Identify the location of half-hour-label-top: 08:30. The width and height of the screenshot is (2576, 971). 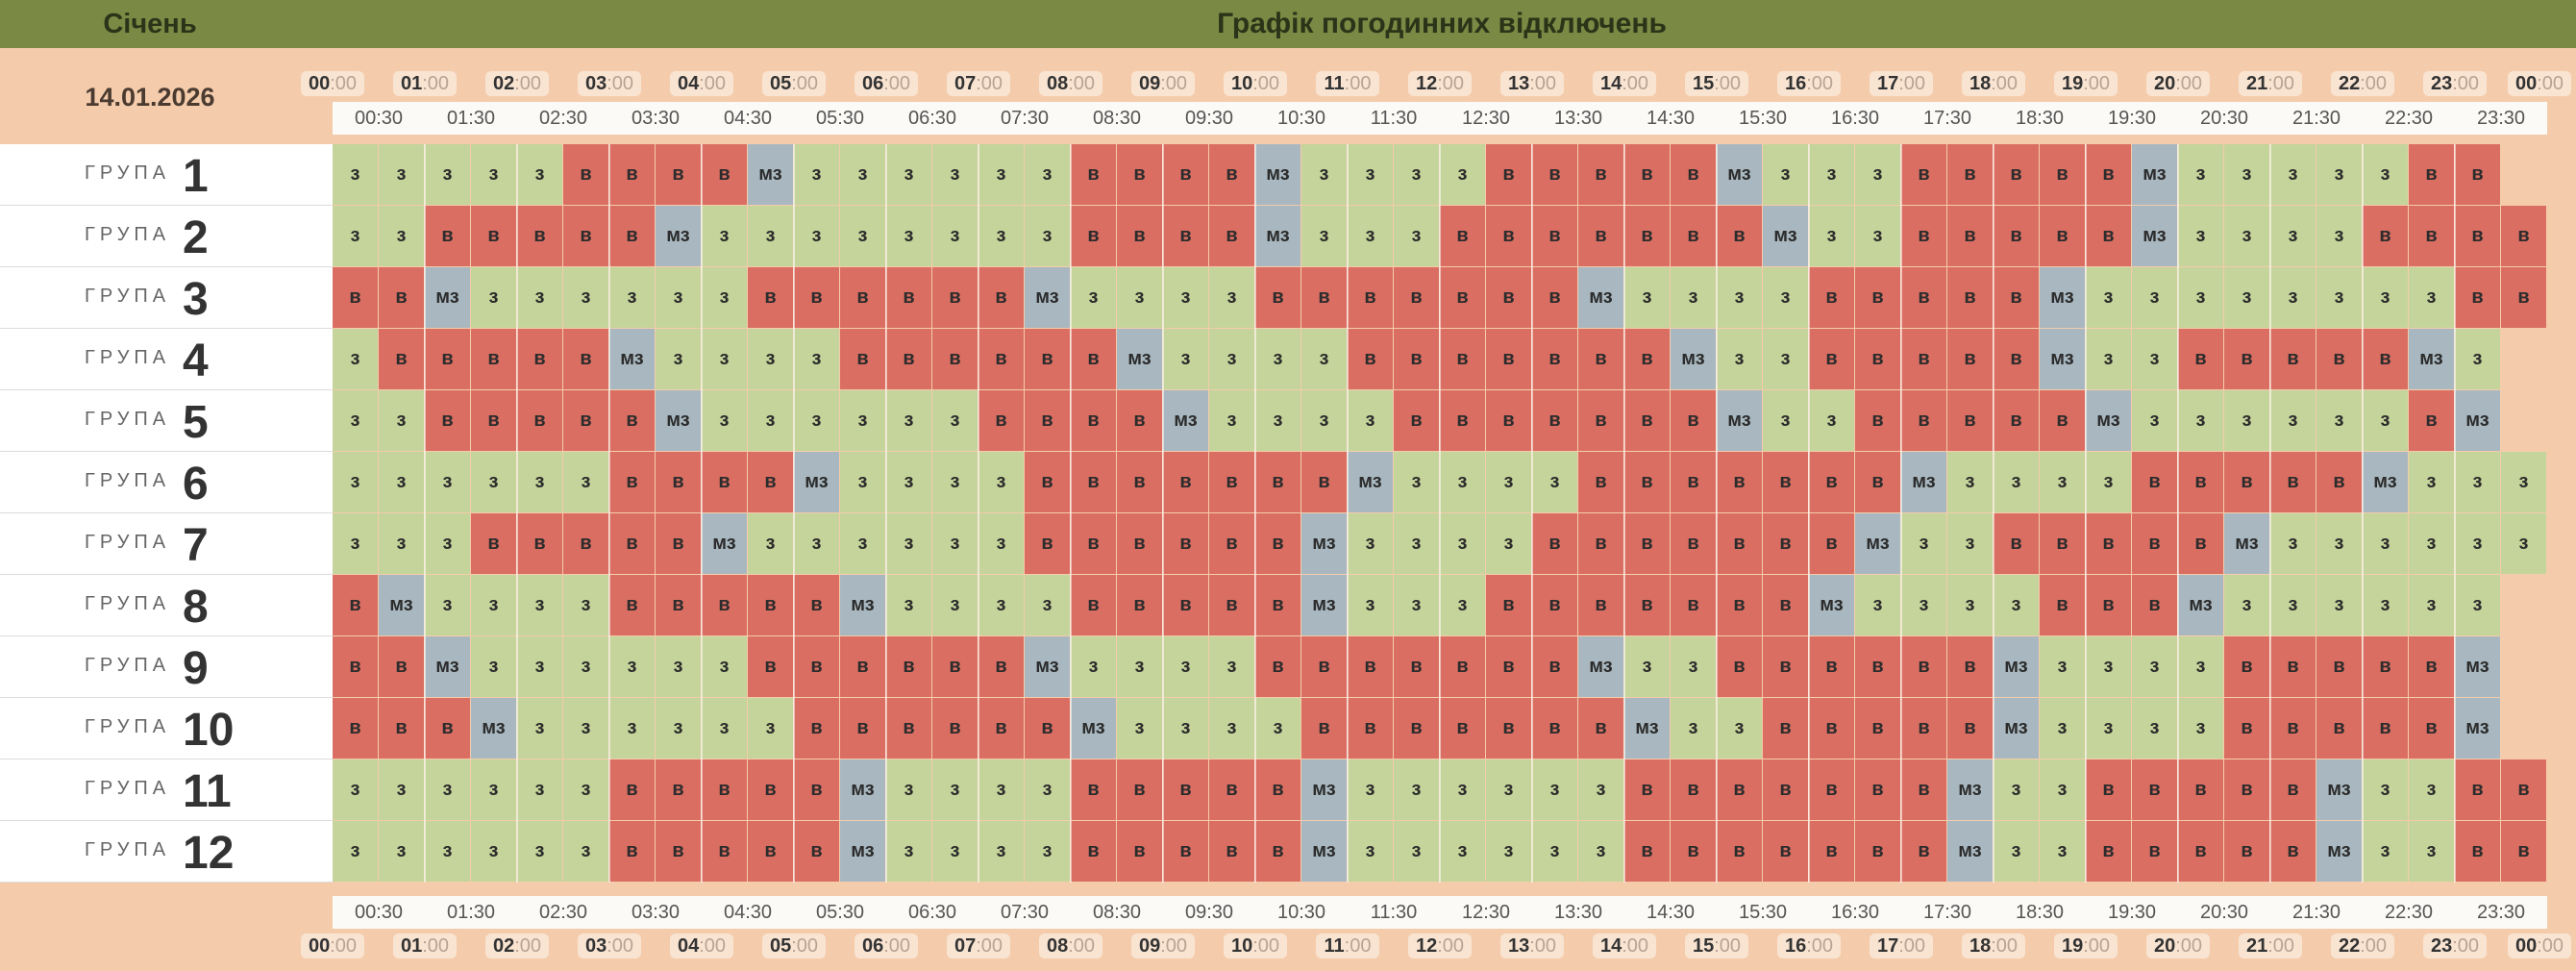
(1117, 118).